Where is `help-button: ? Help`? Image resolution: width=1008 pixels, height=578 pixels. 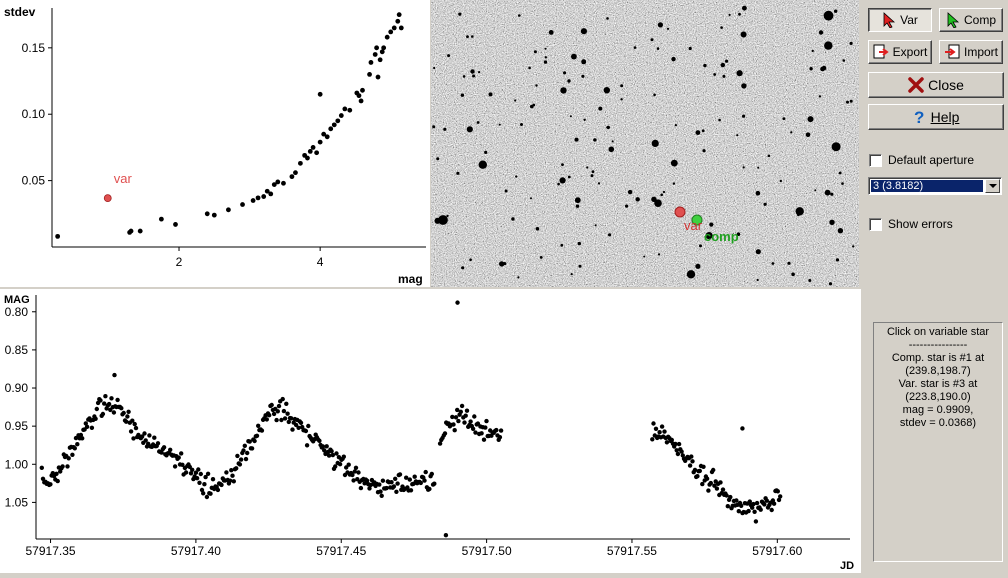 help-button: ? Help is located at coordinates (936, 117).